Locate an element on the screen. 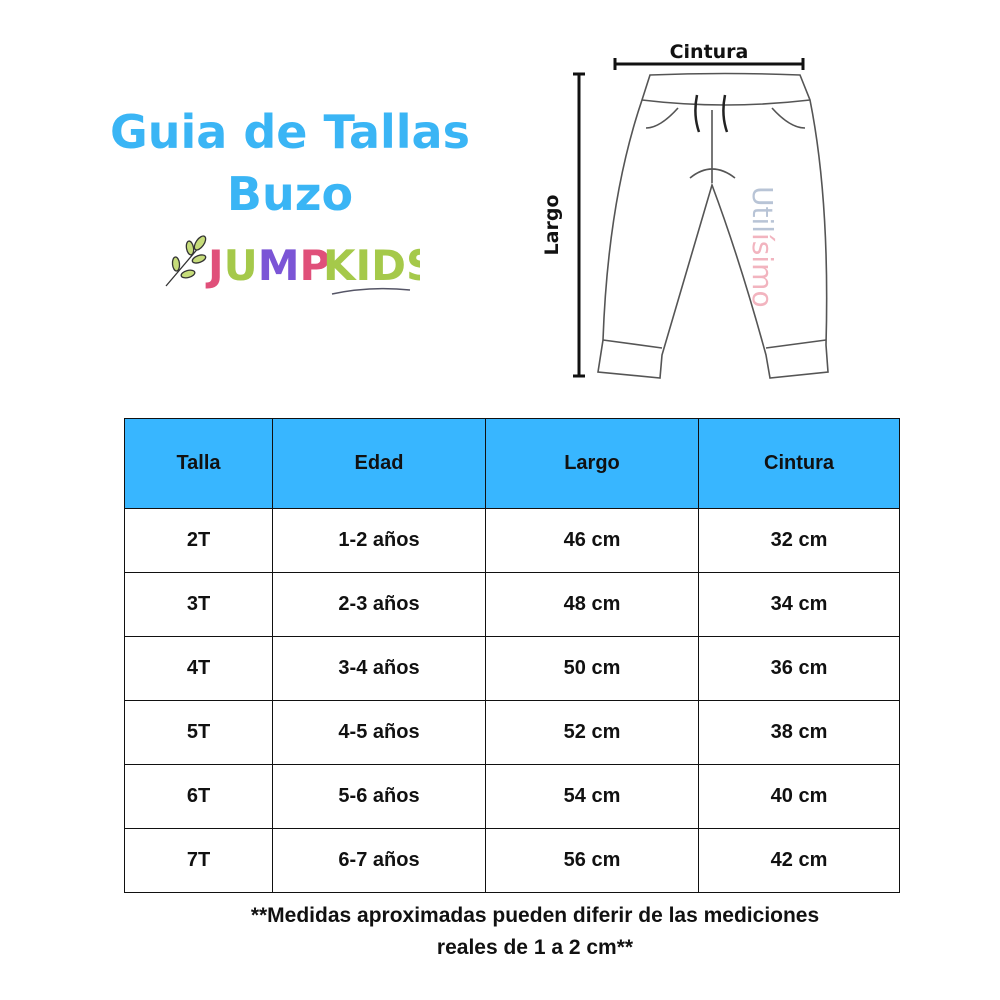 The image size is (1000, 1000). header-talla: Talla is located at coordinates (198, 463).